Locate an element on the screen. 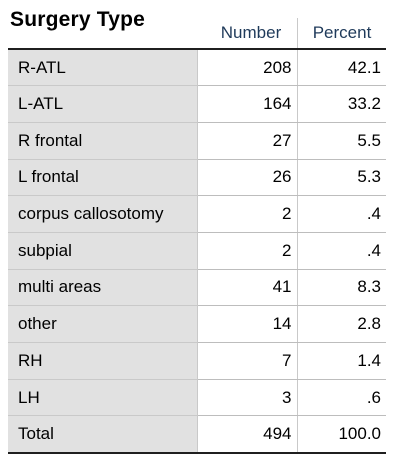 Image resolution: width=400 pixels, height=454 pixels. row-label: other is located at coordinates (102, 324).